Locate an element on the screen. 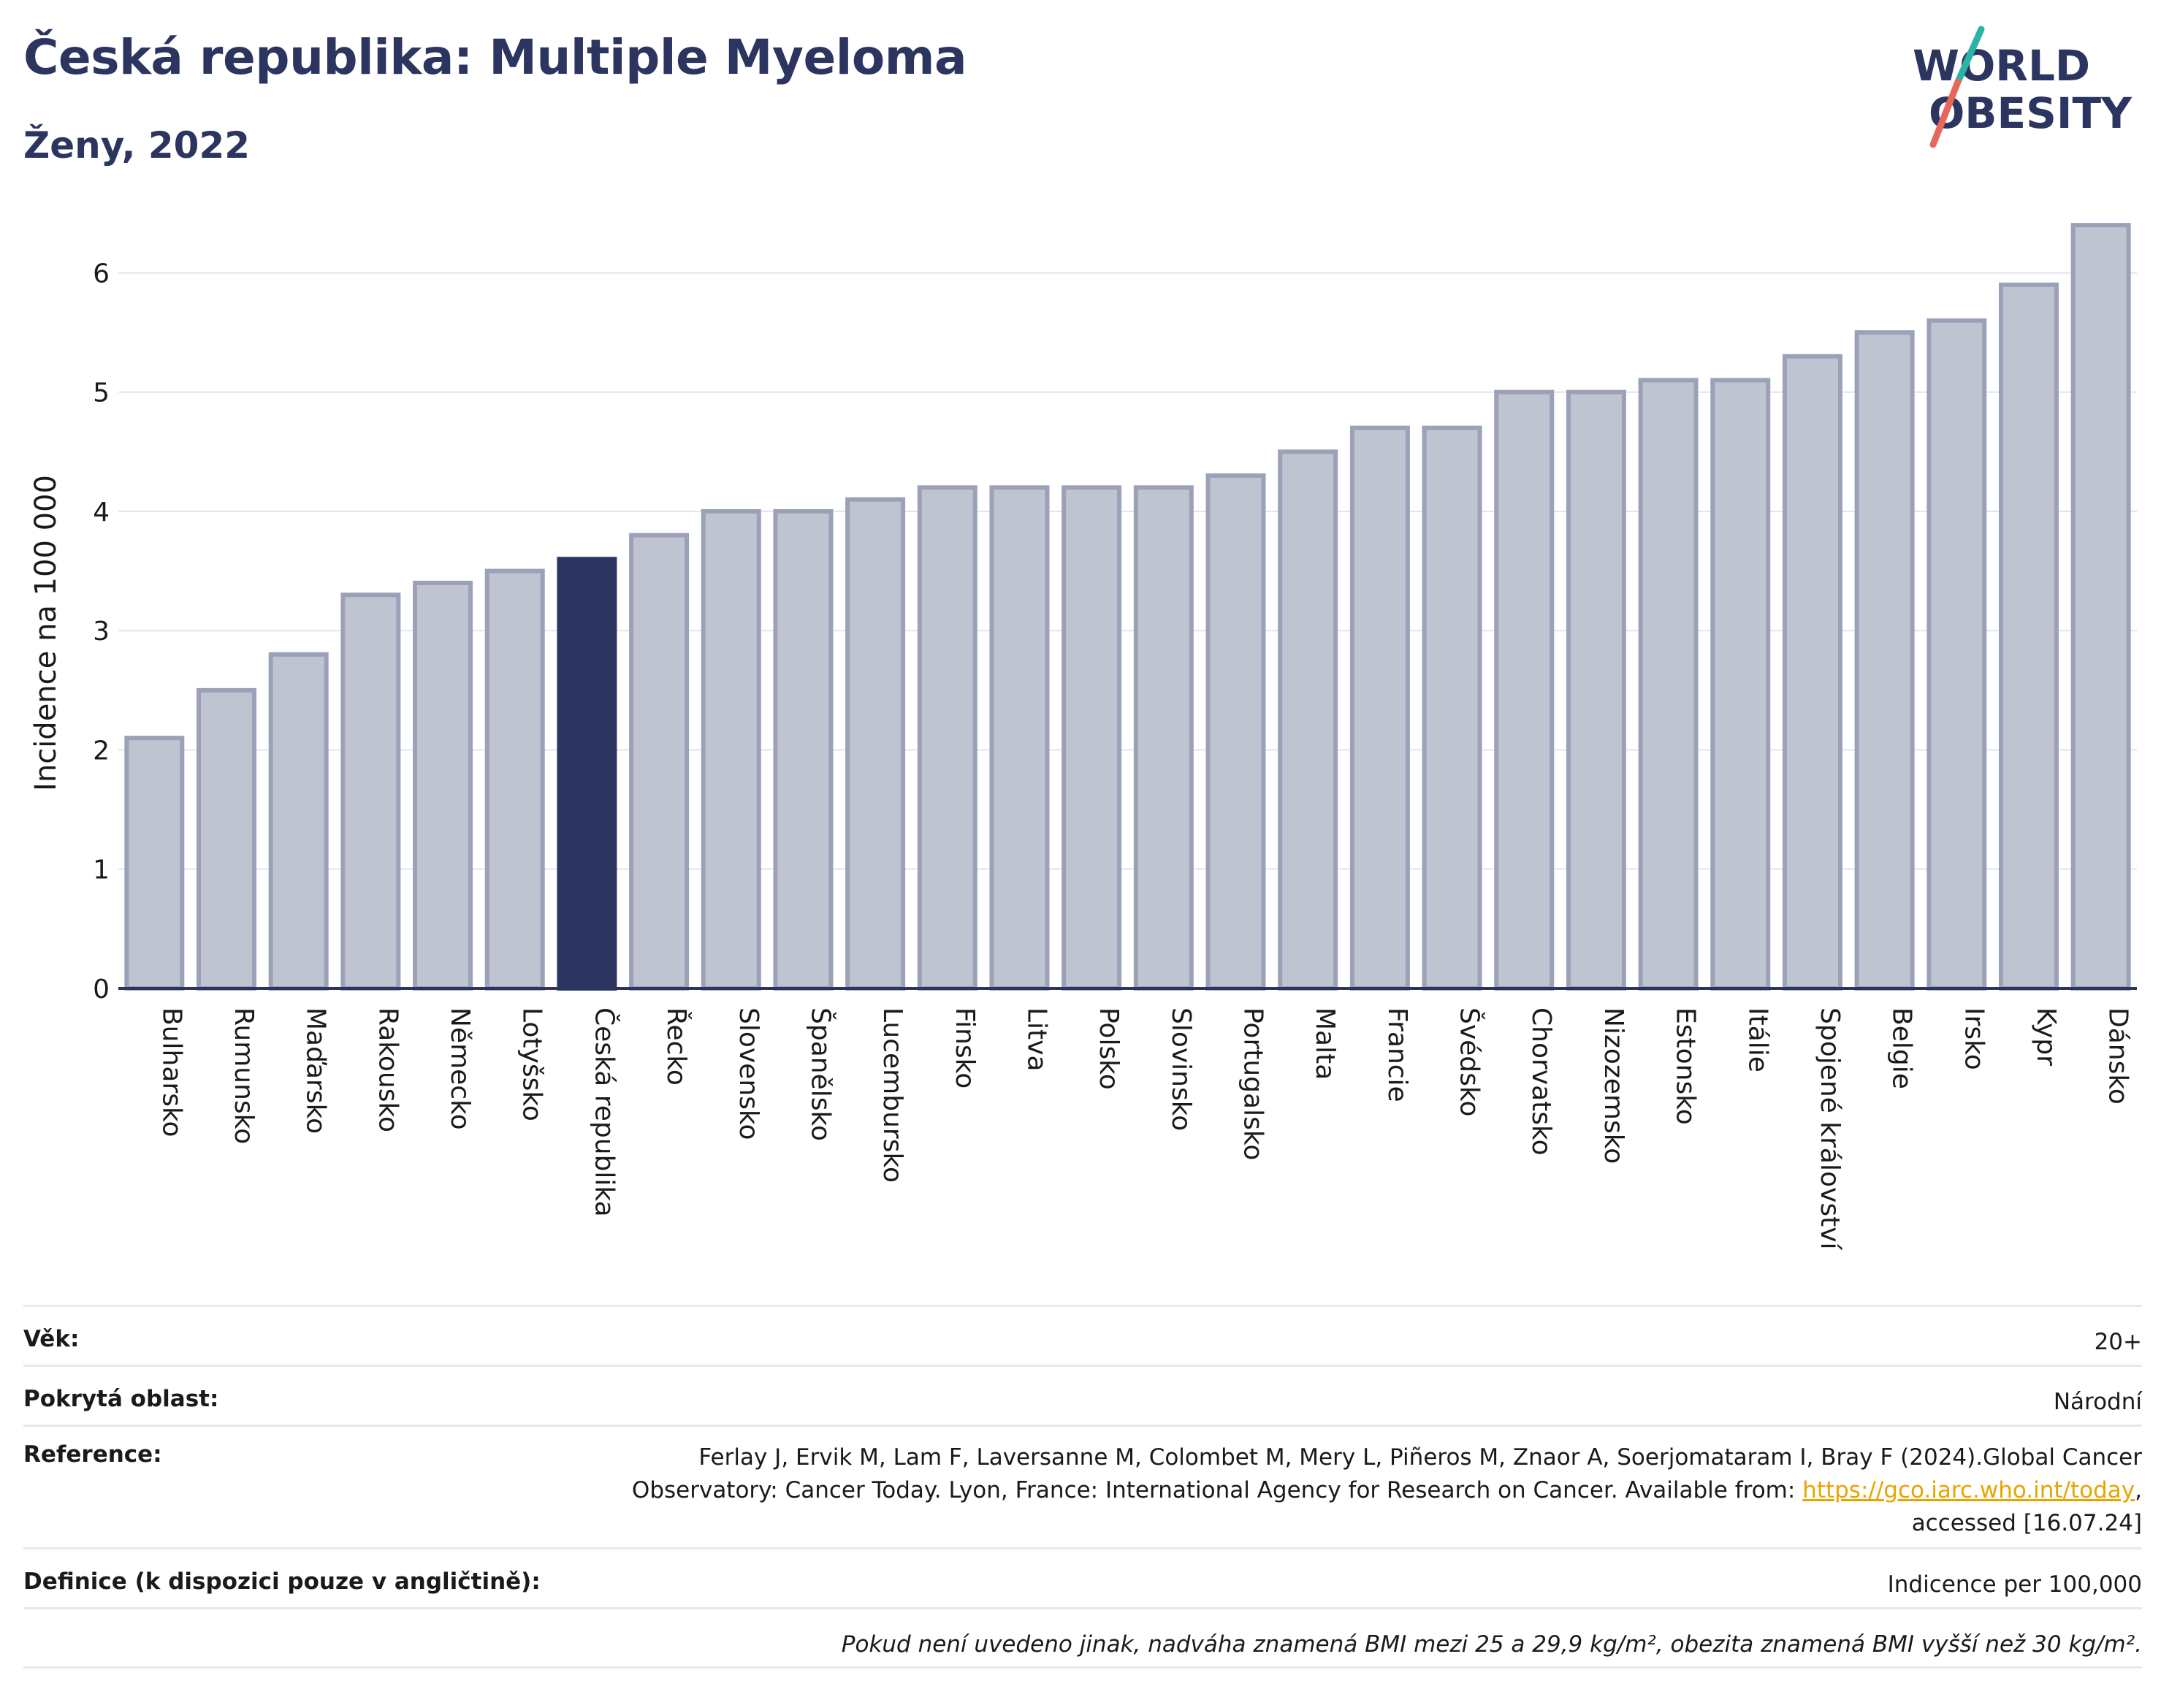 The width and height of the screenshot is (2161, 1708). y-tick-label: 3 is located at coordinates (102, 632).